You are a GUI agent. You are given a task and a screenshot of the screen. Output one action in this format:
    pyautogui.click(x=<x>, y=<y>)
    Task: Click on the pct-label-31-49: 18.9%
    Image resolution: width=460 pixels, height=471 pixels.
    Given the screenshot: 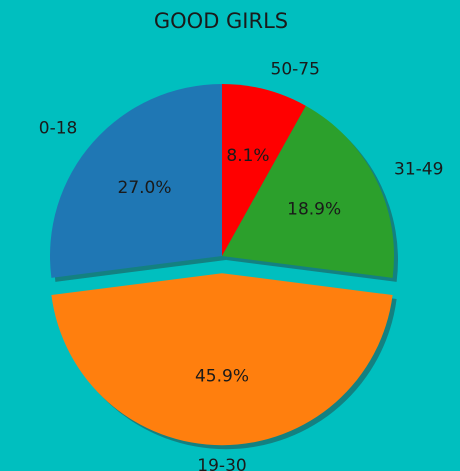 What is the action you would take?
    pyautogui.click(x=314, y=210)
    